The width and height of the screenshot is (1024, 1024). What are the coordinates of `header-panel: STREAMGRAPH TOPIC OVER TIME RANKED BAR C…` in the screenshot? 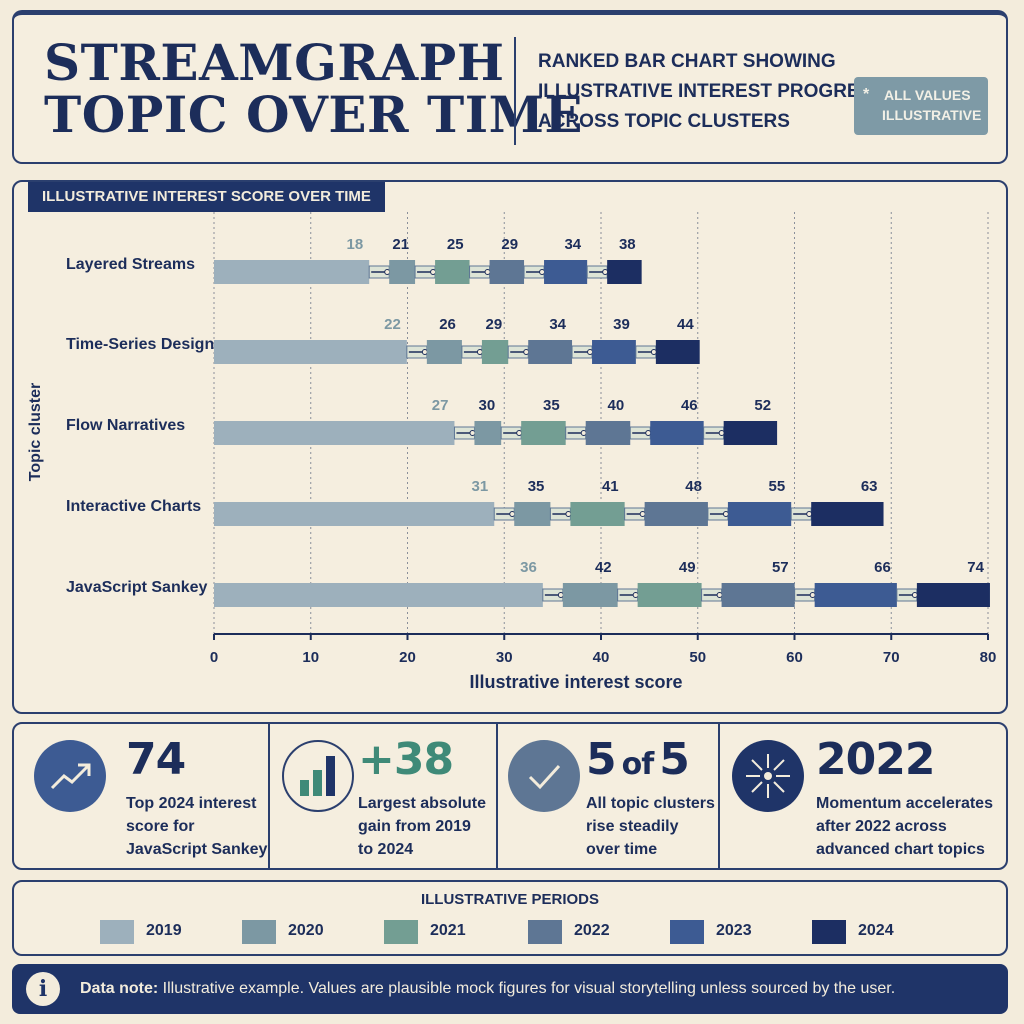 It's located at (510, 87).